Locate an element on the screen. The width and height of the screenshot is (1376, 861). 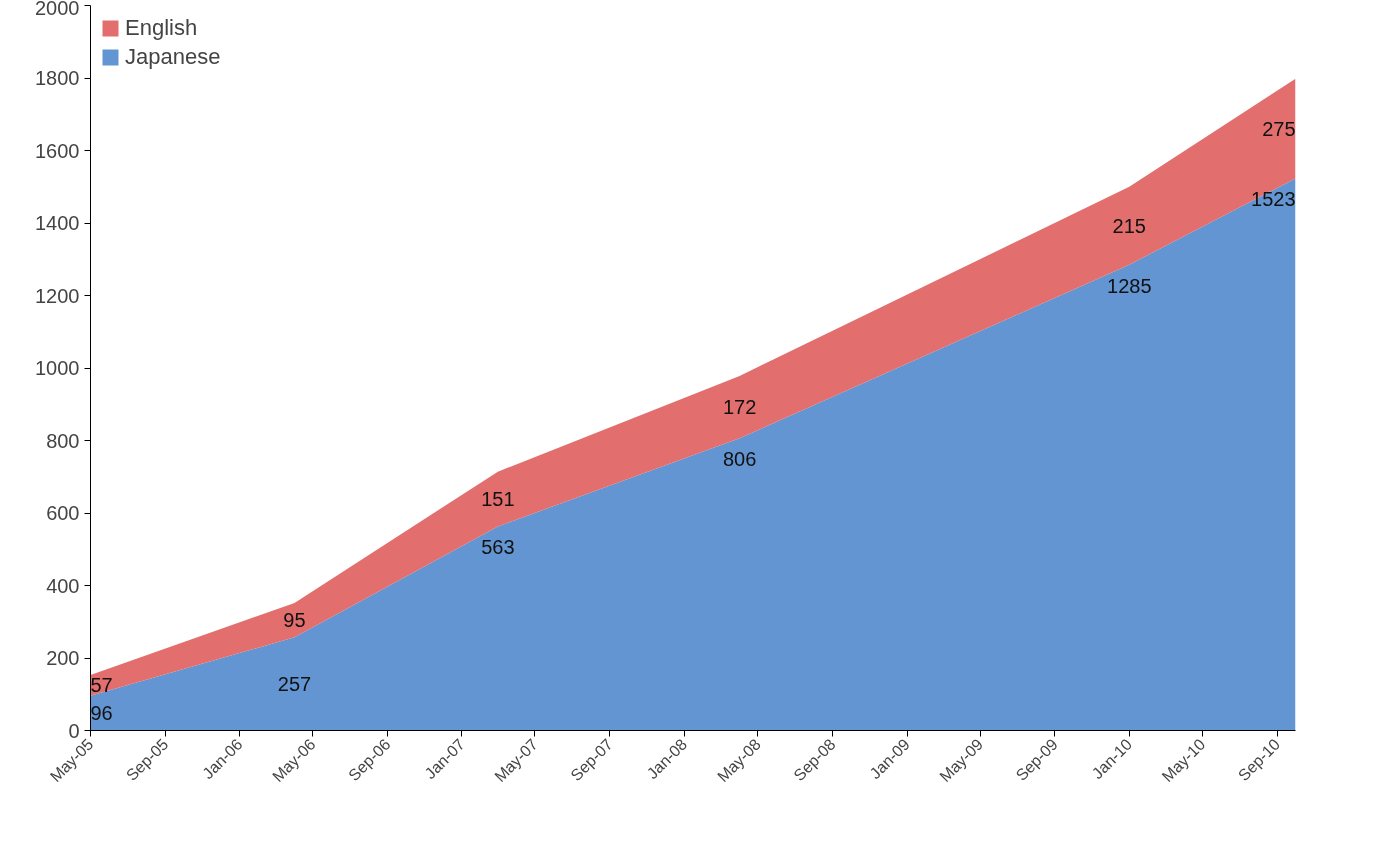
data-label: 57 is located at coordinates (101, 685).